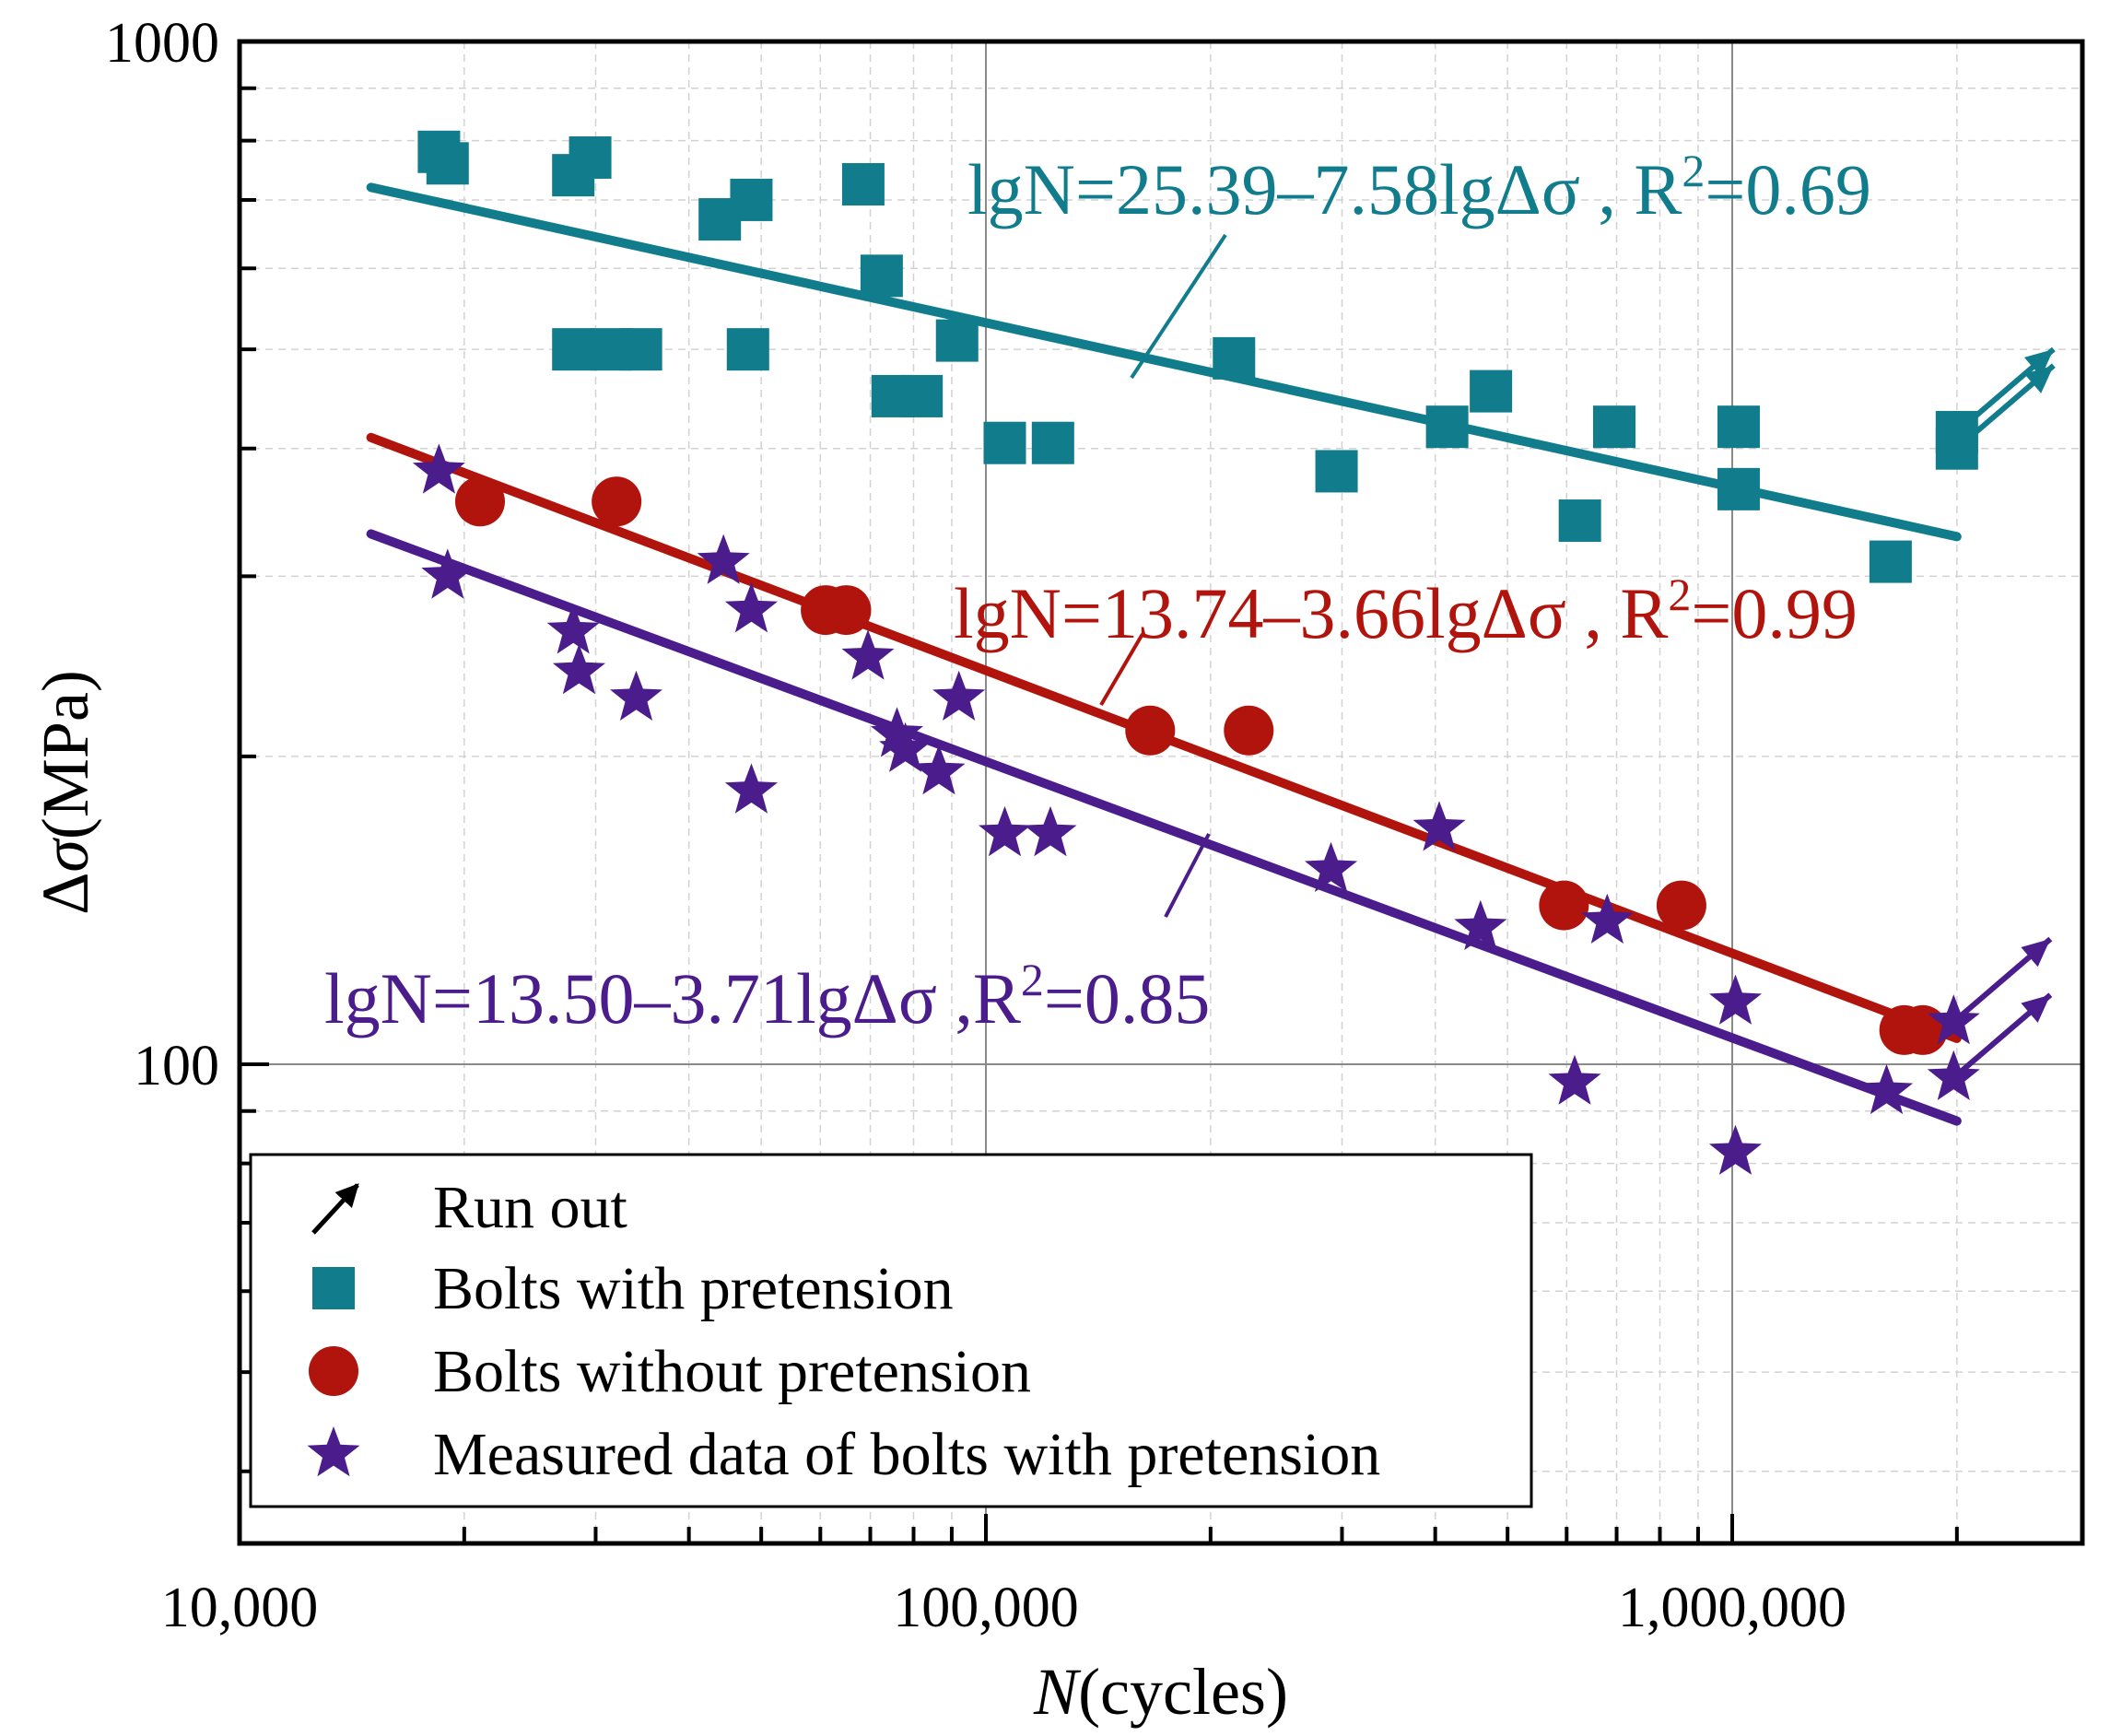 The width and height of the screenshot is (2110, 1736). What do you see at coordinates (65, 792) in the screenshot?
I see `y-axis-title: Δσ(MPa)` at bounding box center [65, 792].